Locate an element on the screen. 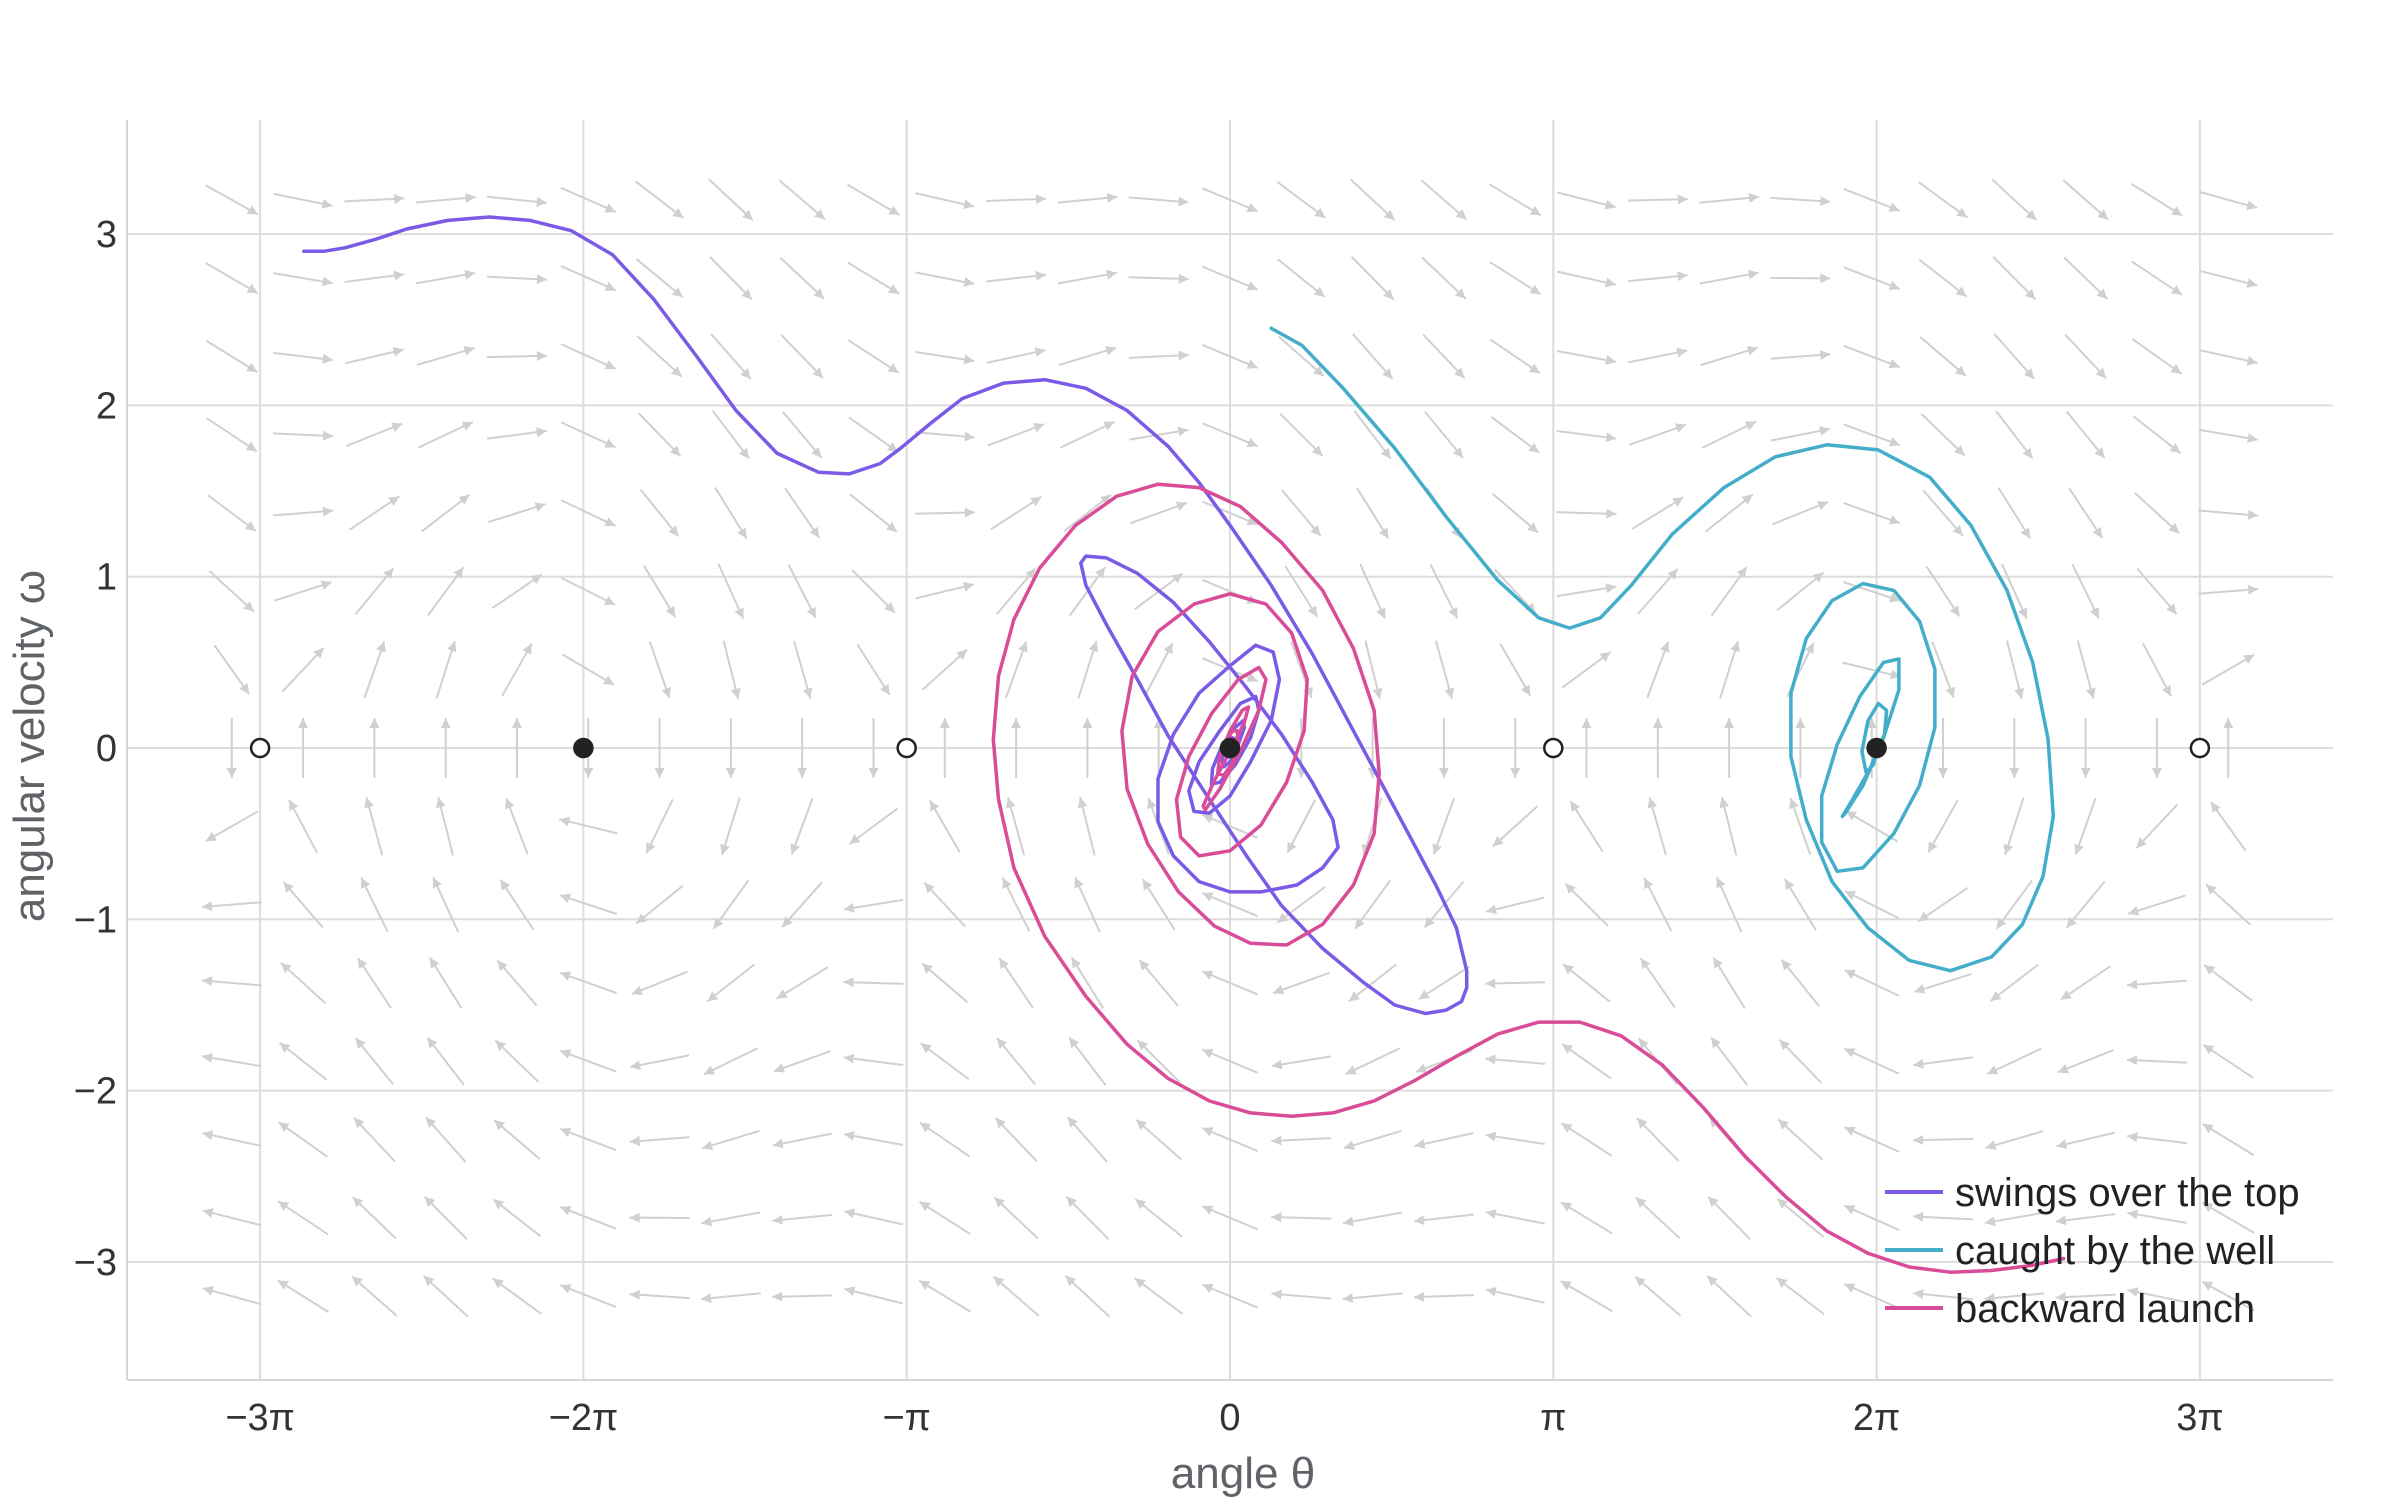 The height and width of the screenshot is (1500, 2400). x-tick-label: −3π is located at coordinates (260, 1418).